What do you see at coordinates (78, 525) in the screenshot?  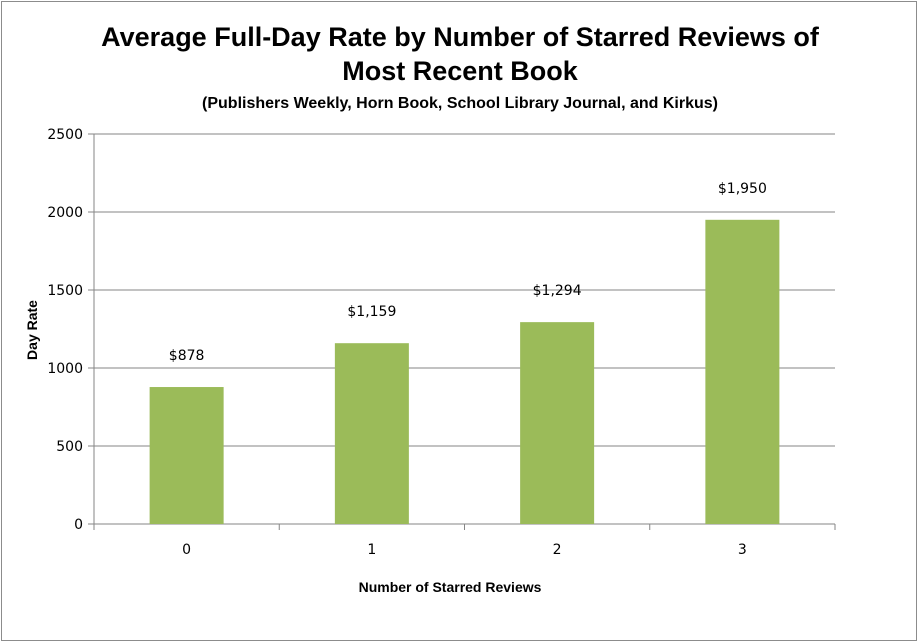 I see `y-tick-label: 0` at bounding box center [78, 525].